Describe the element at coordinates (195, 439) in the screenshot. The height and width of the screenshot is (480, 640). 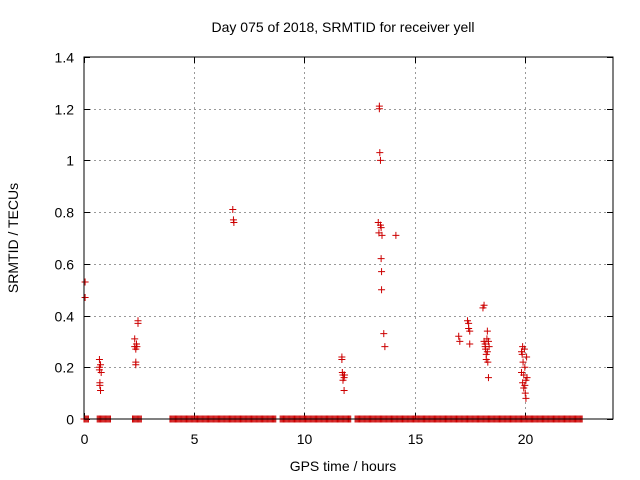
I see `x-tick-label: 5` at that location.